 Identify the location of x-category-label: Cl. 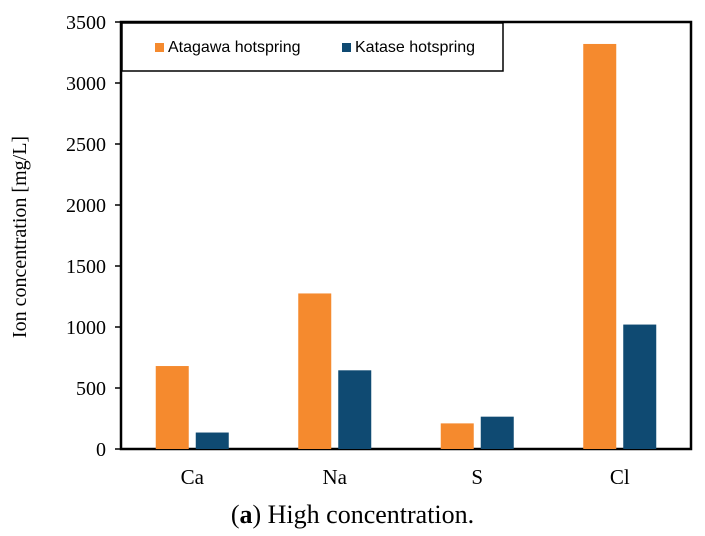
(620, 477).